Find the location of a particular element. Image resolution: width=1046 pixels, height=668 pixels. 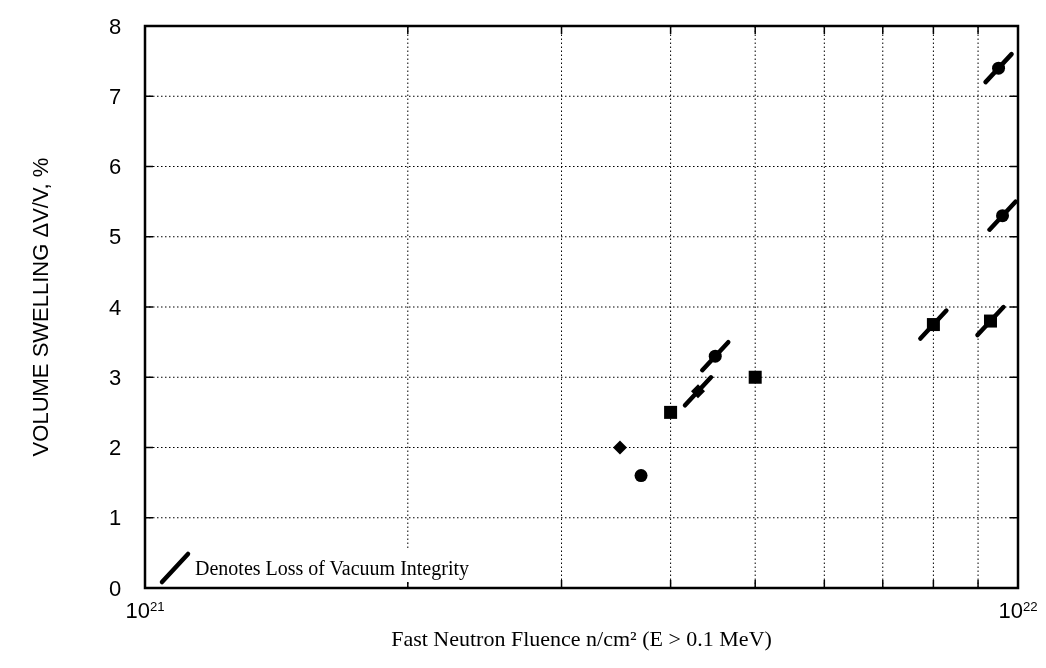

x-tick-label: 10$^{22}$ is located at coordinates (1018, 610).